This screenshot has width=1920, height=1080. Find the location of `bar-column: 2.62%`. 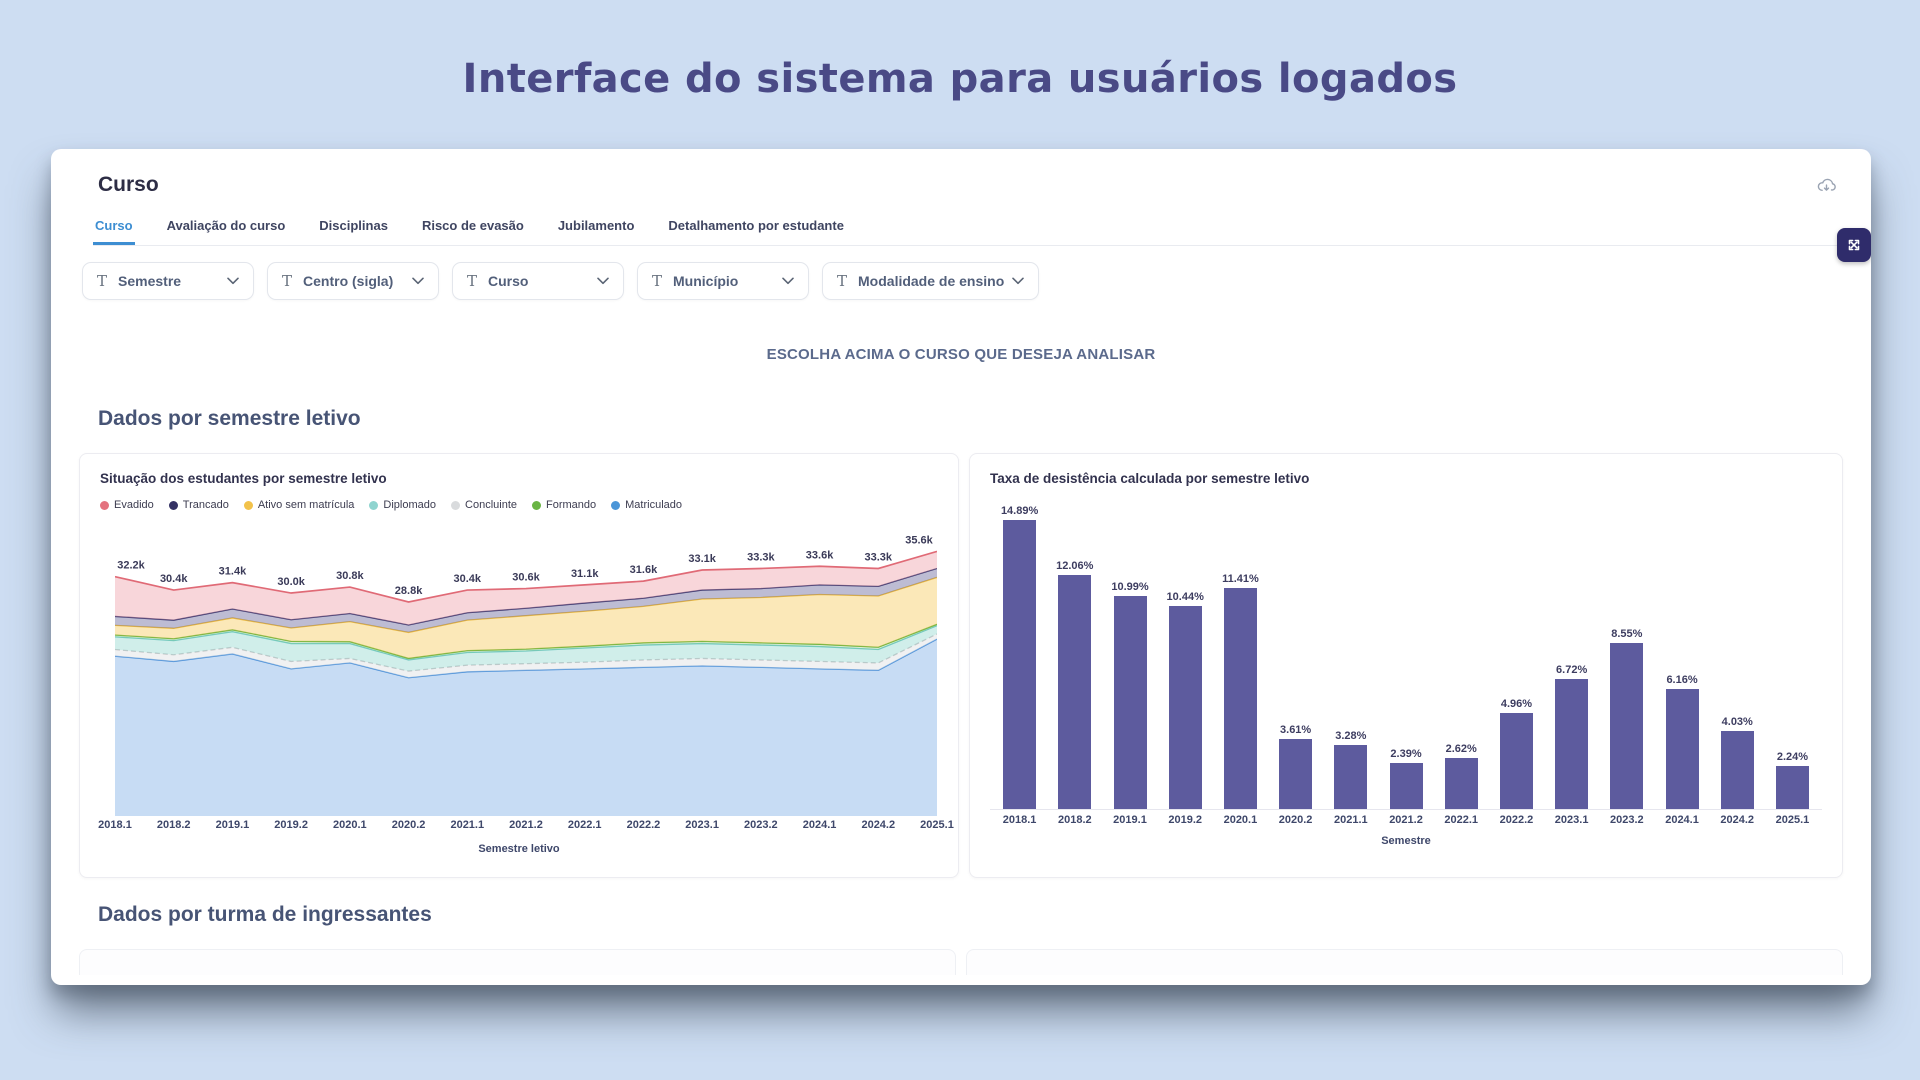

bar-column: 2.62% is located at coordinates (1461, 776).